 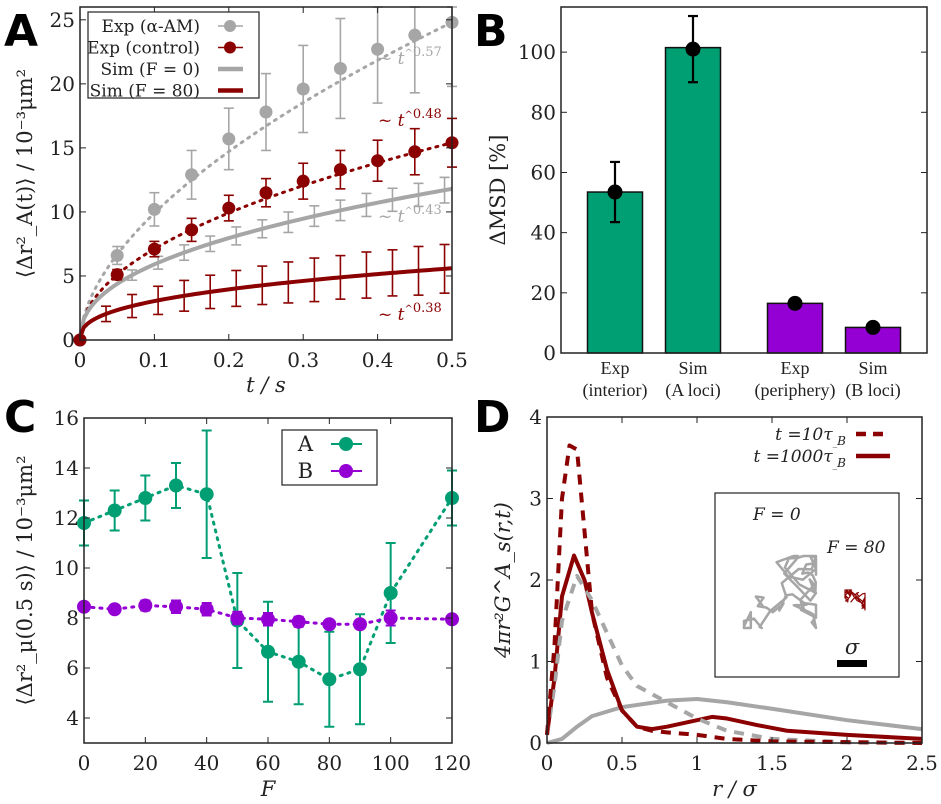 What do you see at coordinates (804, 435) in the screenshot?
I see `legend-text: t =10τ` at bounding box center [804, 435].